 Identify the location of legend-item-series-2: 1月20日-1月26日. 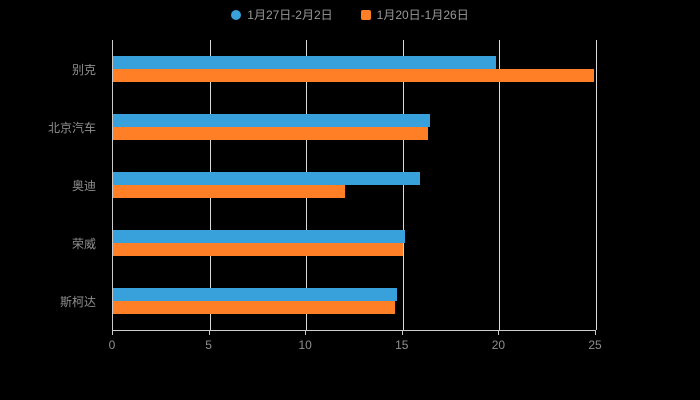
(414, 14).